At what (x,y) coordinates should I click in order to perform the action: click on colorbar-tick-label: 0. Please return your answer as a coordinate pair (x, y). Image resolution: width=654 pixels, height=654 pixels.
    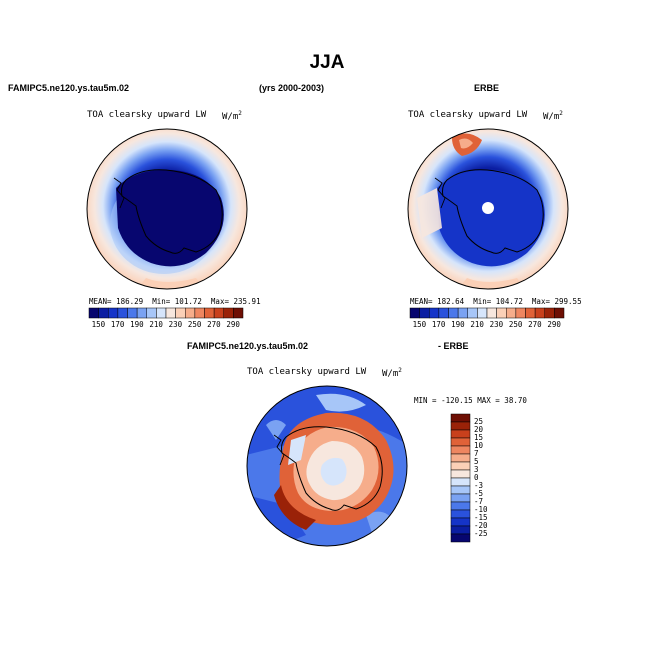
    Looking at the image, I should click on (476, 477).